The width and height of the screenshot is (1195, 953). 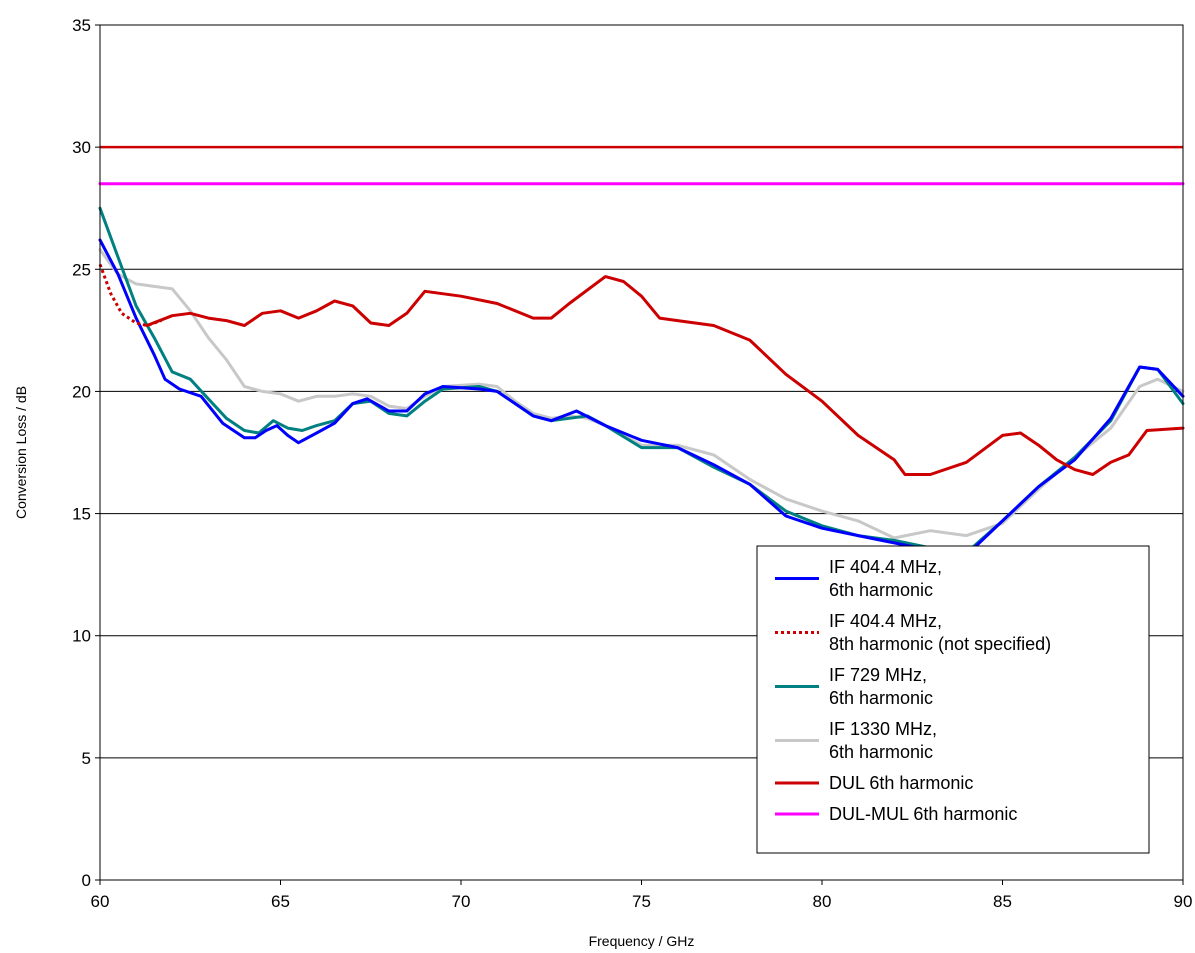 I want to click on legend-label: IF 1330 MHz,, so click(x=883, y=729).